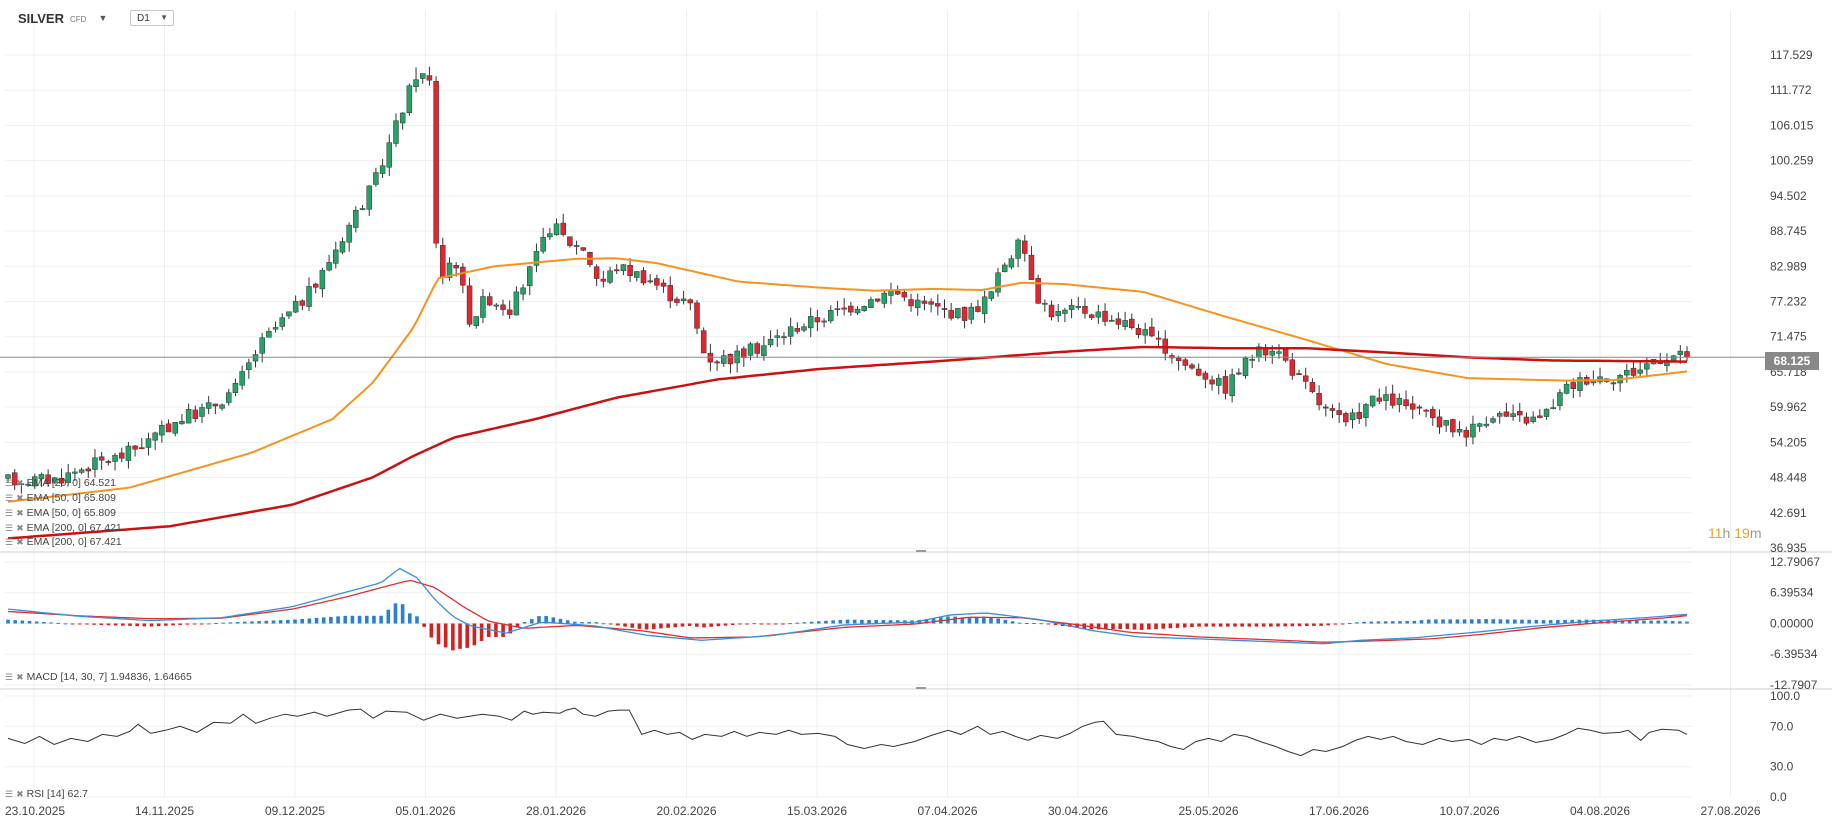 The width and height of the screenshot is (1832, 828). What do you see at coordinates (60, 513) in the screenshot?
I see `legend-ema50-b: ☰ ✖ EMA [50, 0] 65.809` at bounding box center [60, 513].